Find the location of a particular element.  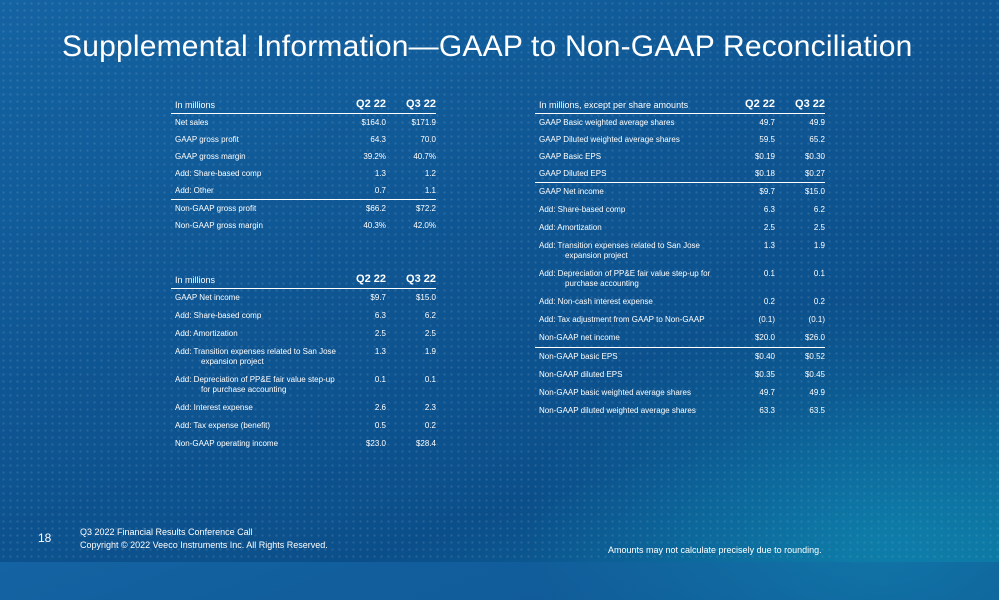

table-row: Non-GAAP basic EPS $0.40 $0.52 is located at coordinates (680, 356).